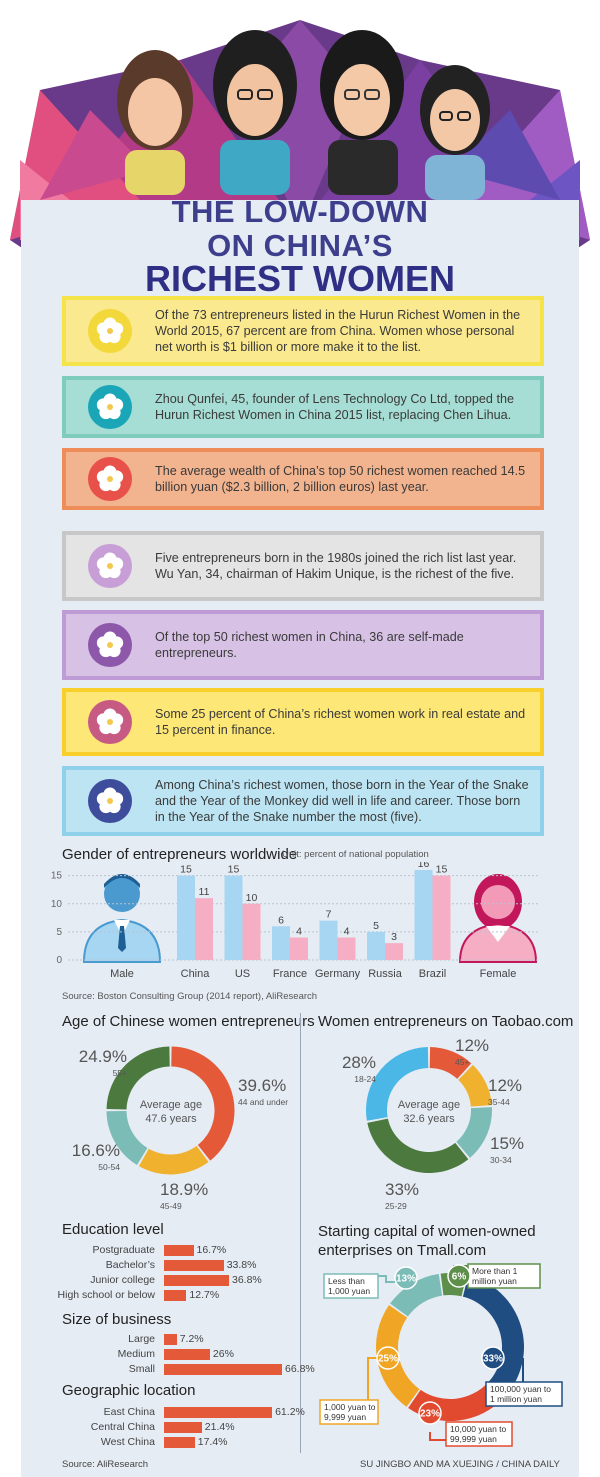 The image size is (600, 1477). I want to click on section-divider, so click(300, 1233).